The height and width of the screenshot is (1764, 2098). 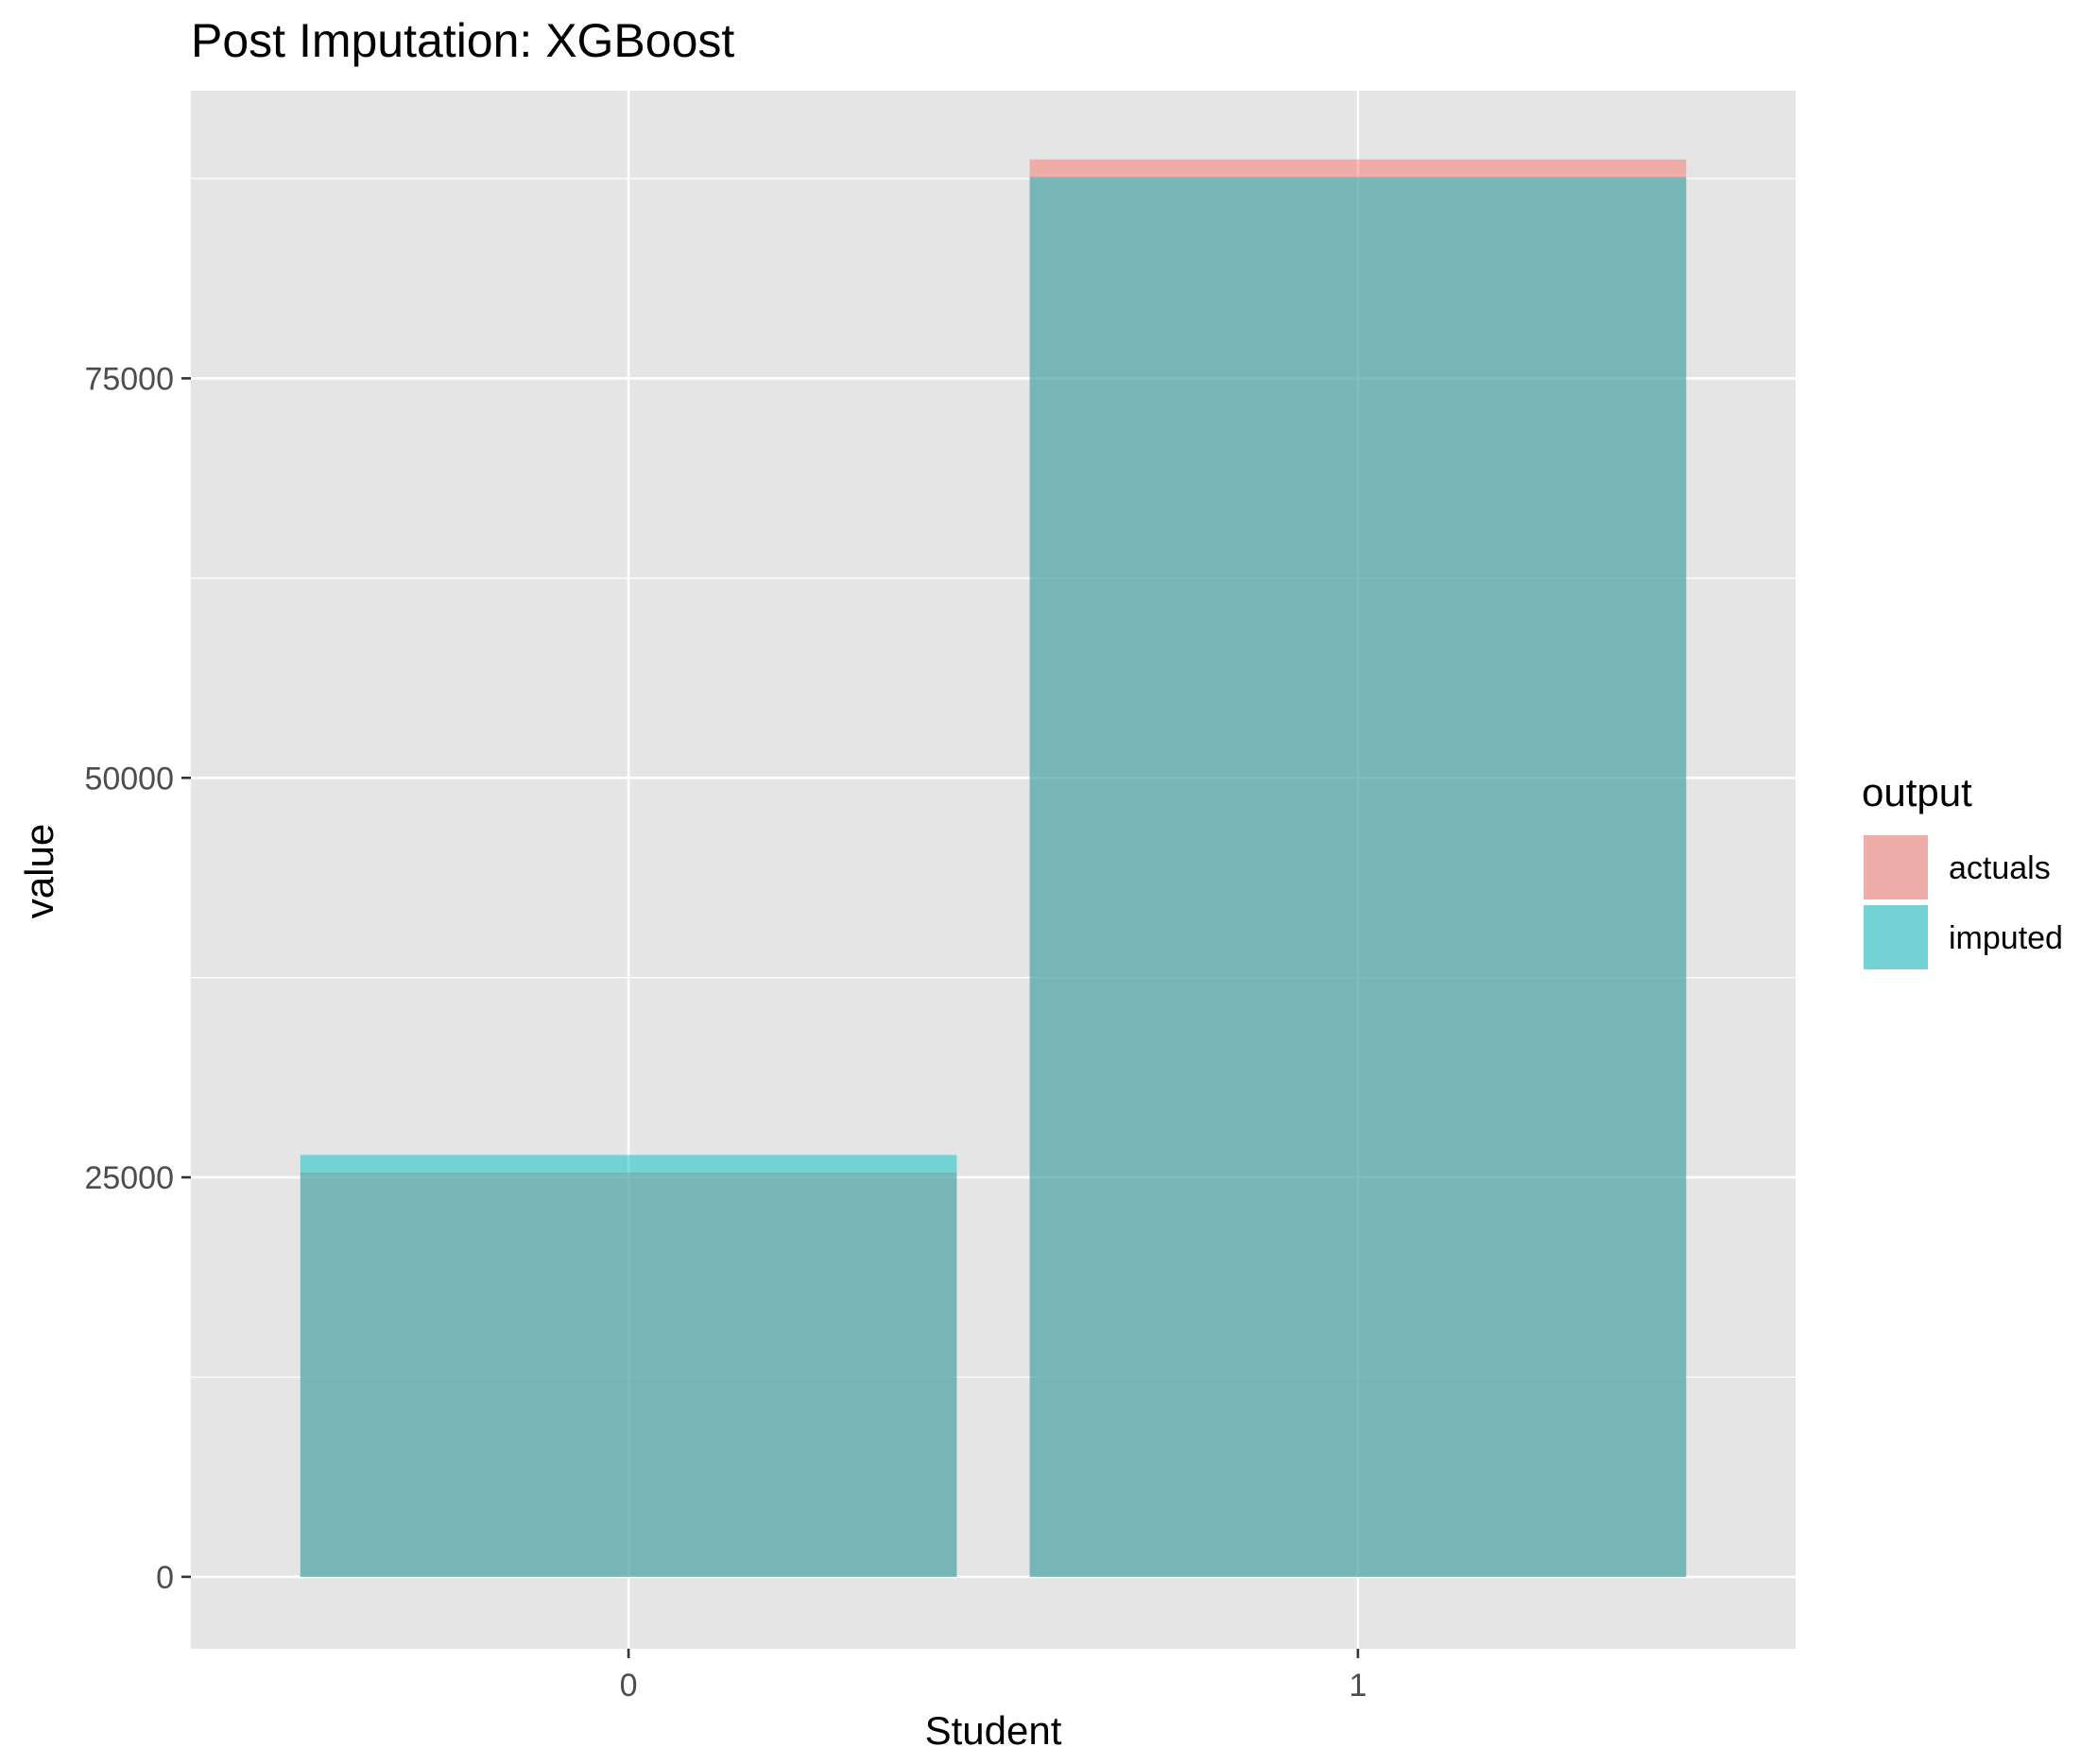 I want to click on legend-title: output, so click(x=1917, y=792).